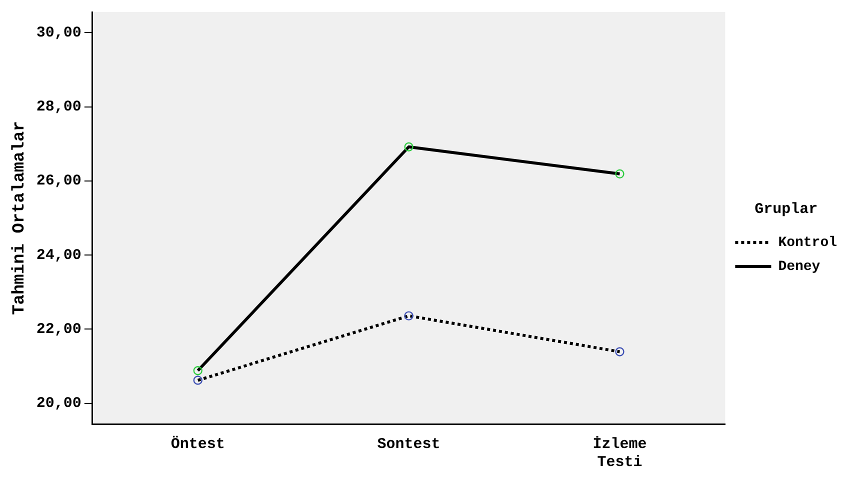 The height and width of the screenshot is (479, 859). What do you see at coordinates (59, 329) in the screenshot?
I see `y-tick-label: 22,00` at bounding box center [59, 329].